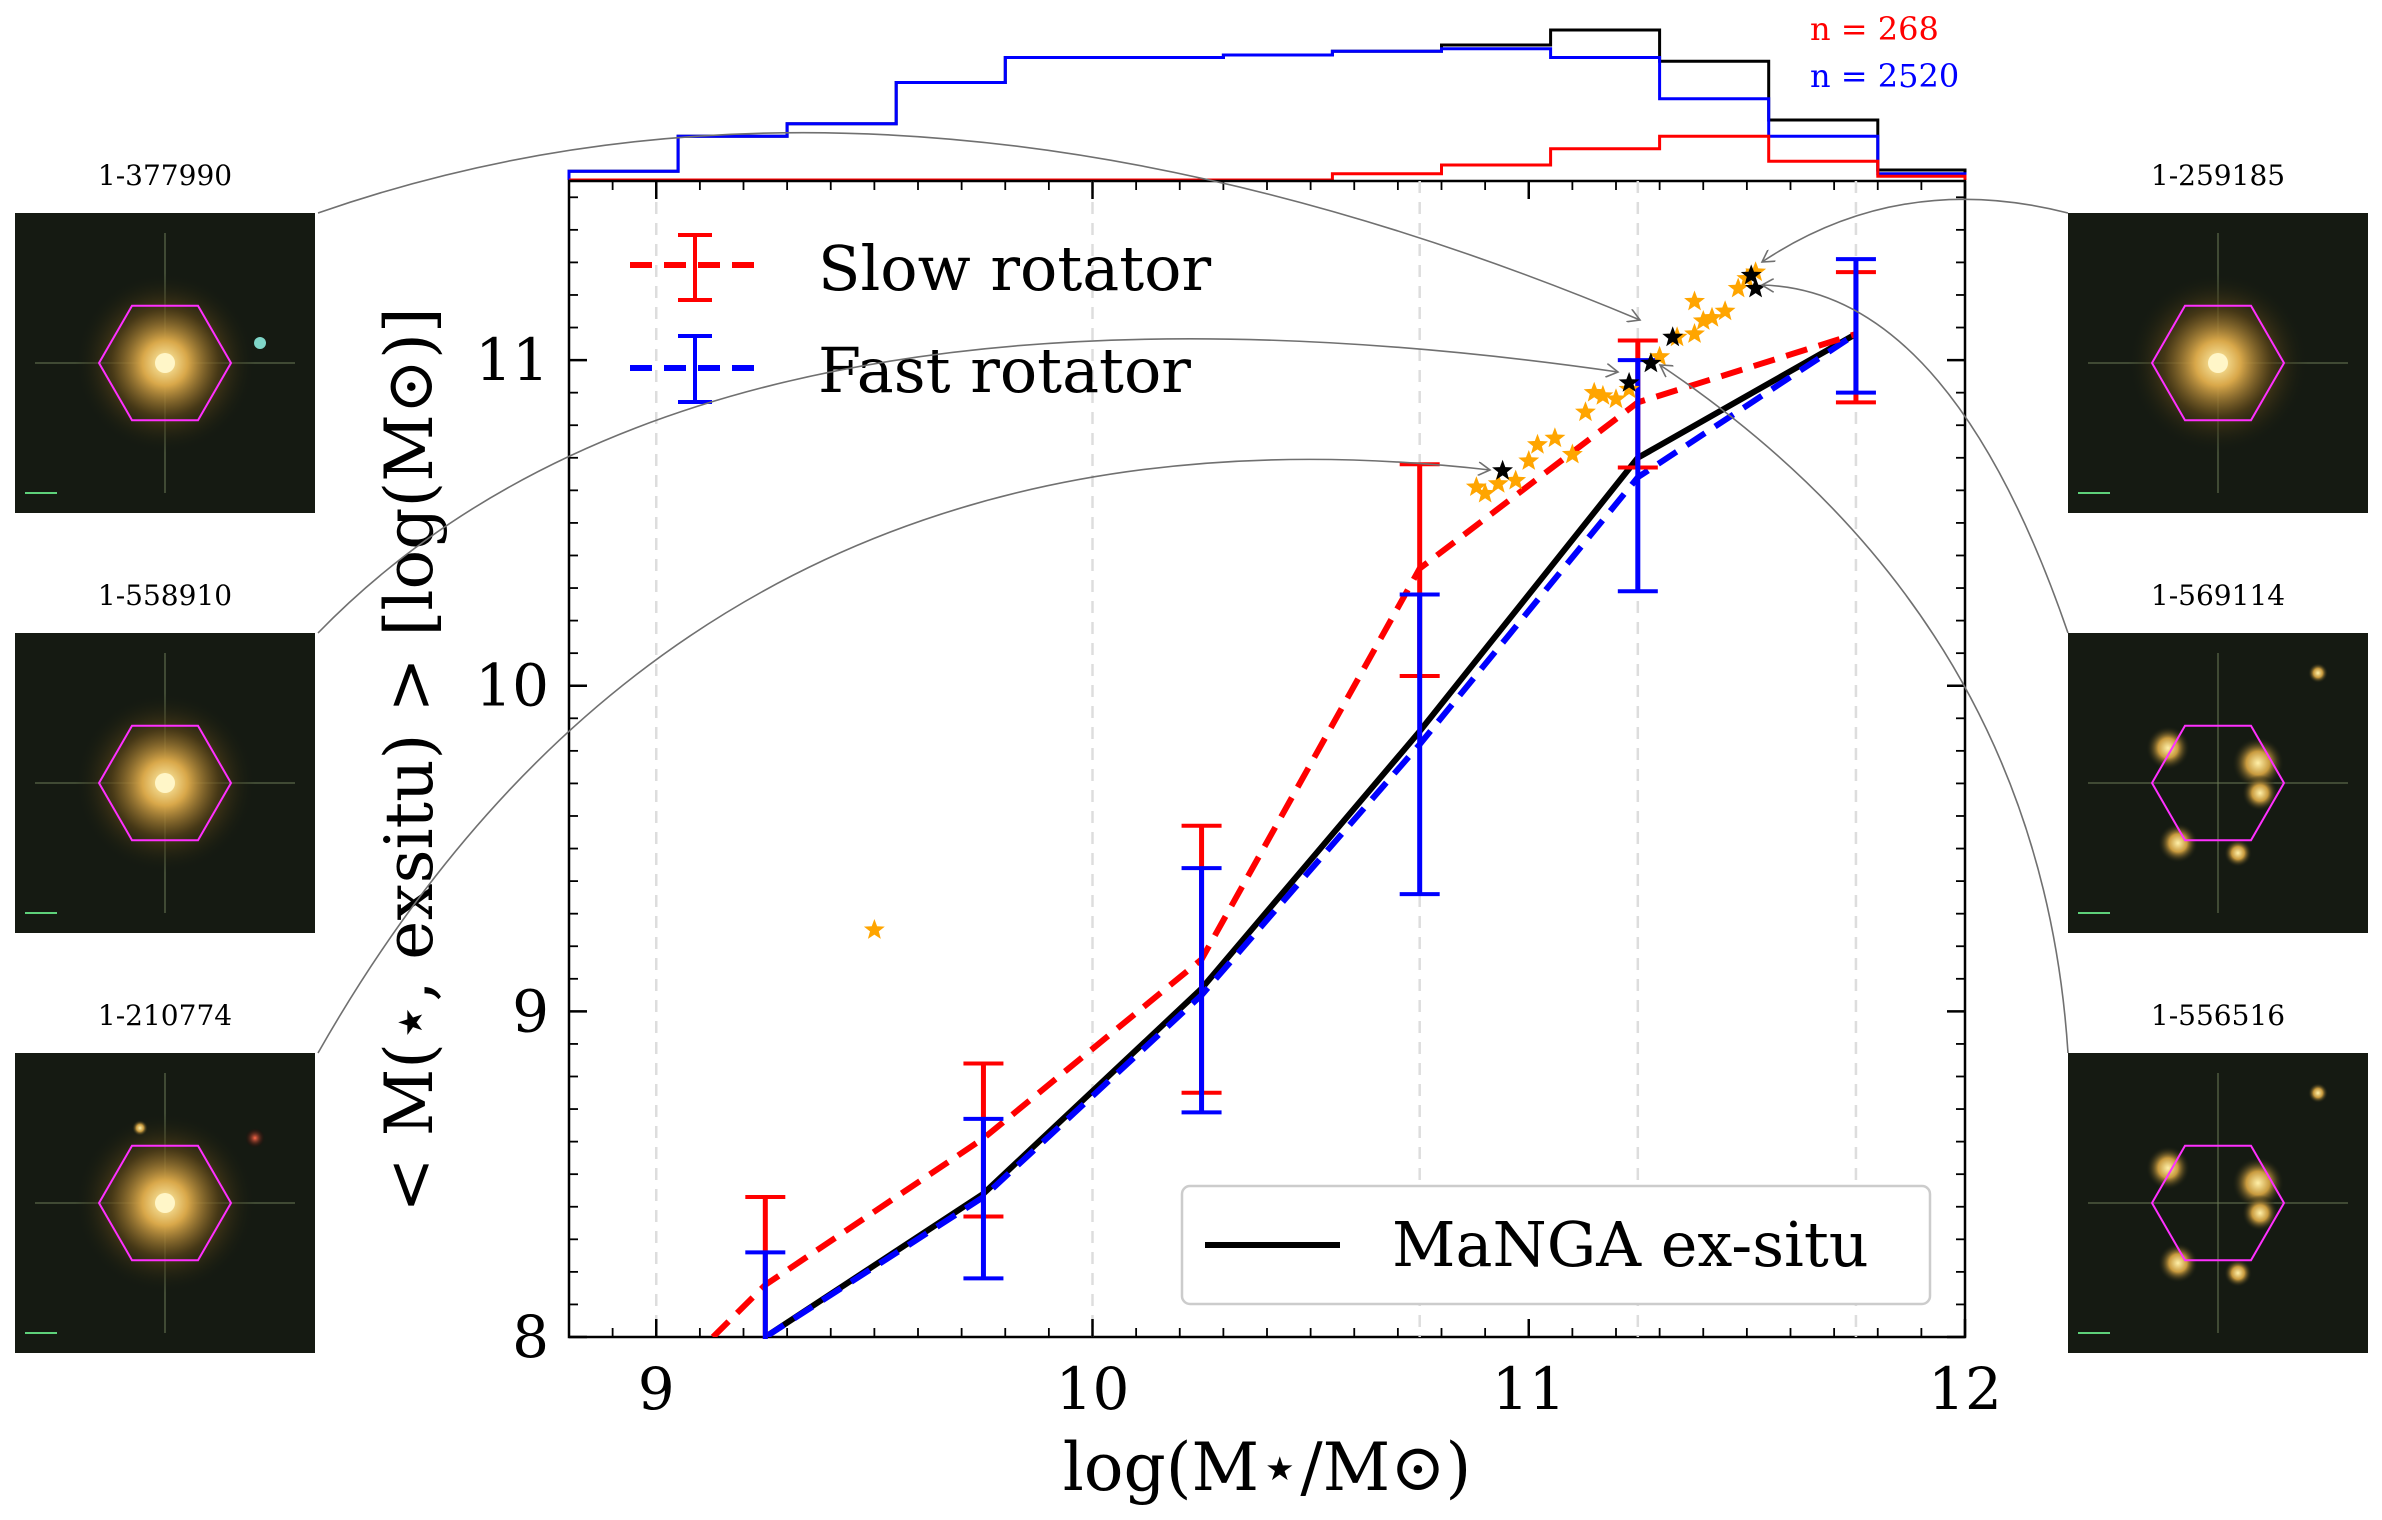 Image resolution: width=2382 pixels, height=1520 pixels. Describe the element at coordinates (1267, 1467) in the screenshot. I see `x-axis-label: log(M⋆/M⊙)` at that location.